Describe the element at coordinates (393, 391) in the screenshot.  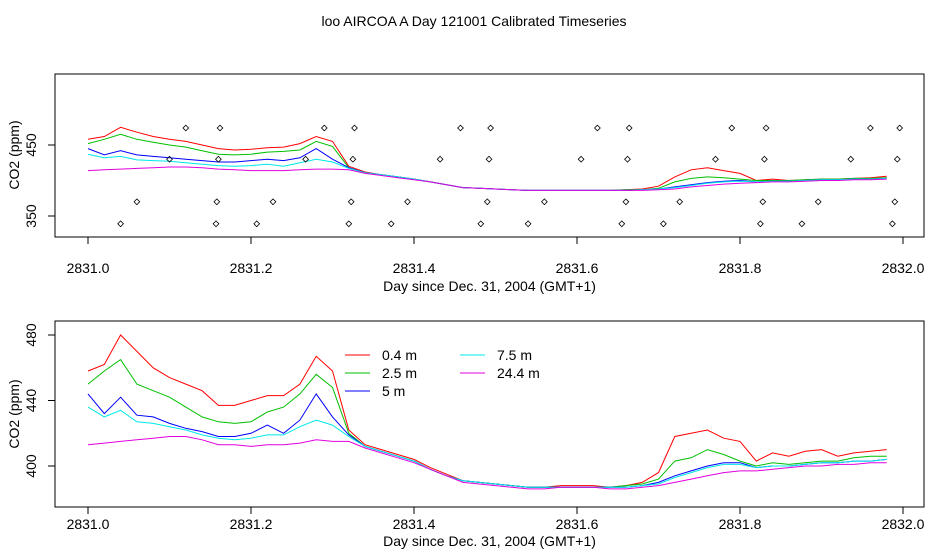
I see `legend-label-5-m: 5 m` at that location.